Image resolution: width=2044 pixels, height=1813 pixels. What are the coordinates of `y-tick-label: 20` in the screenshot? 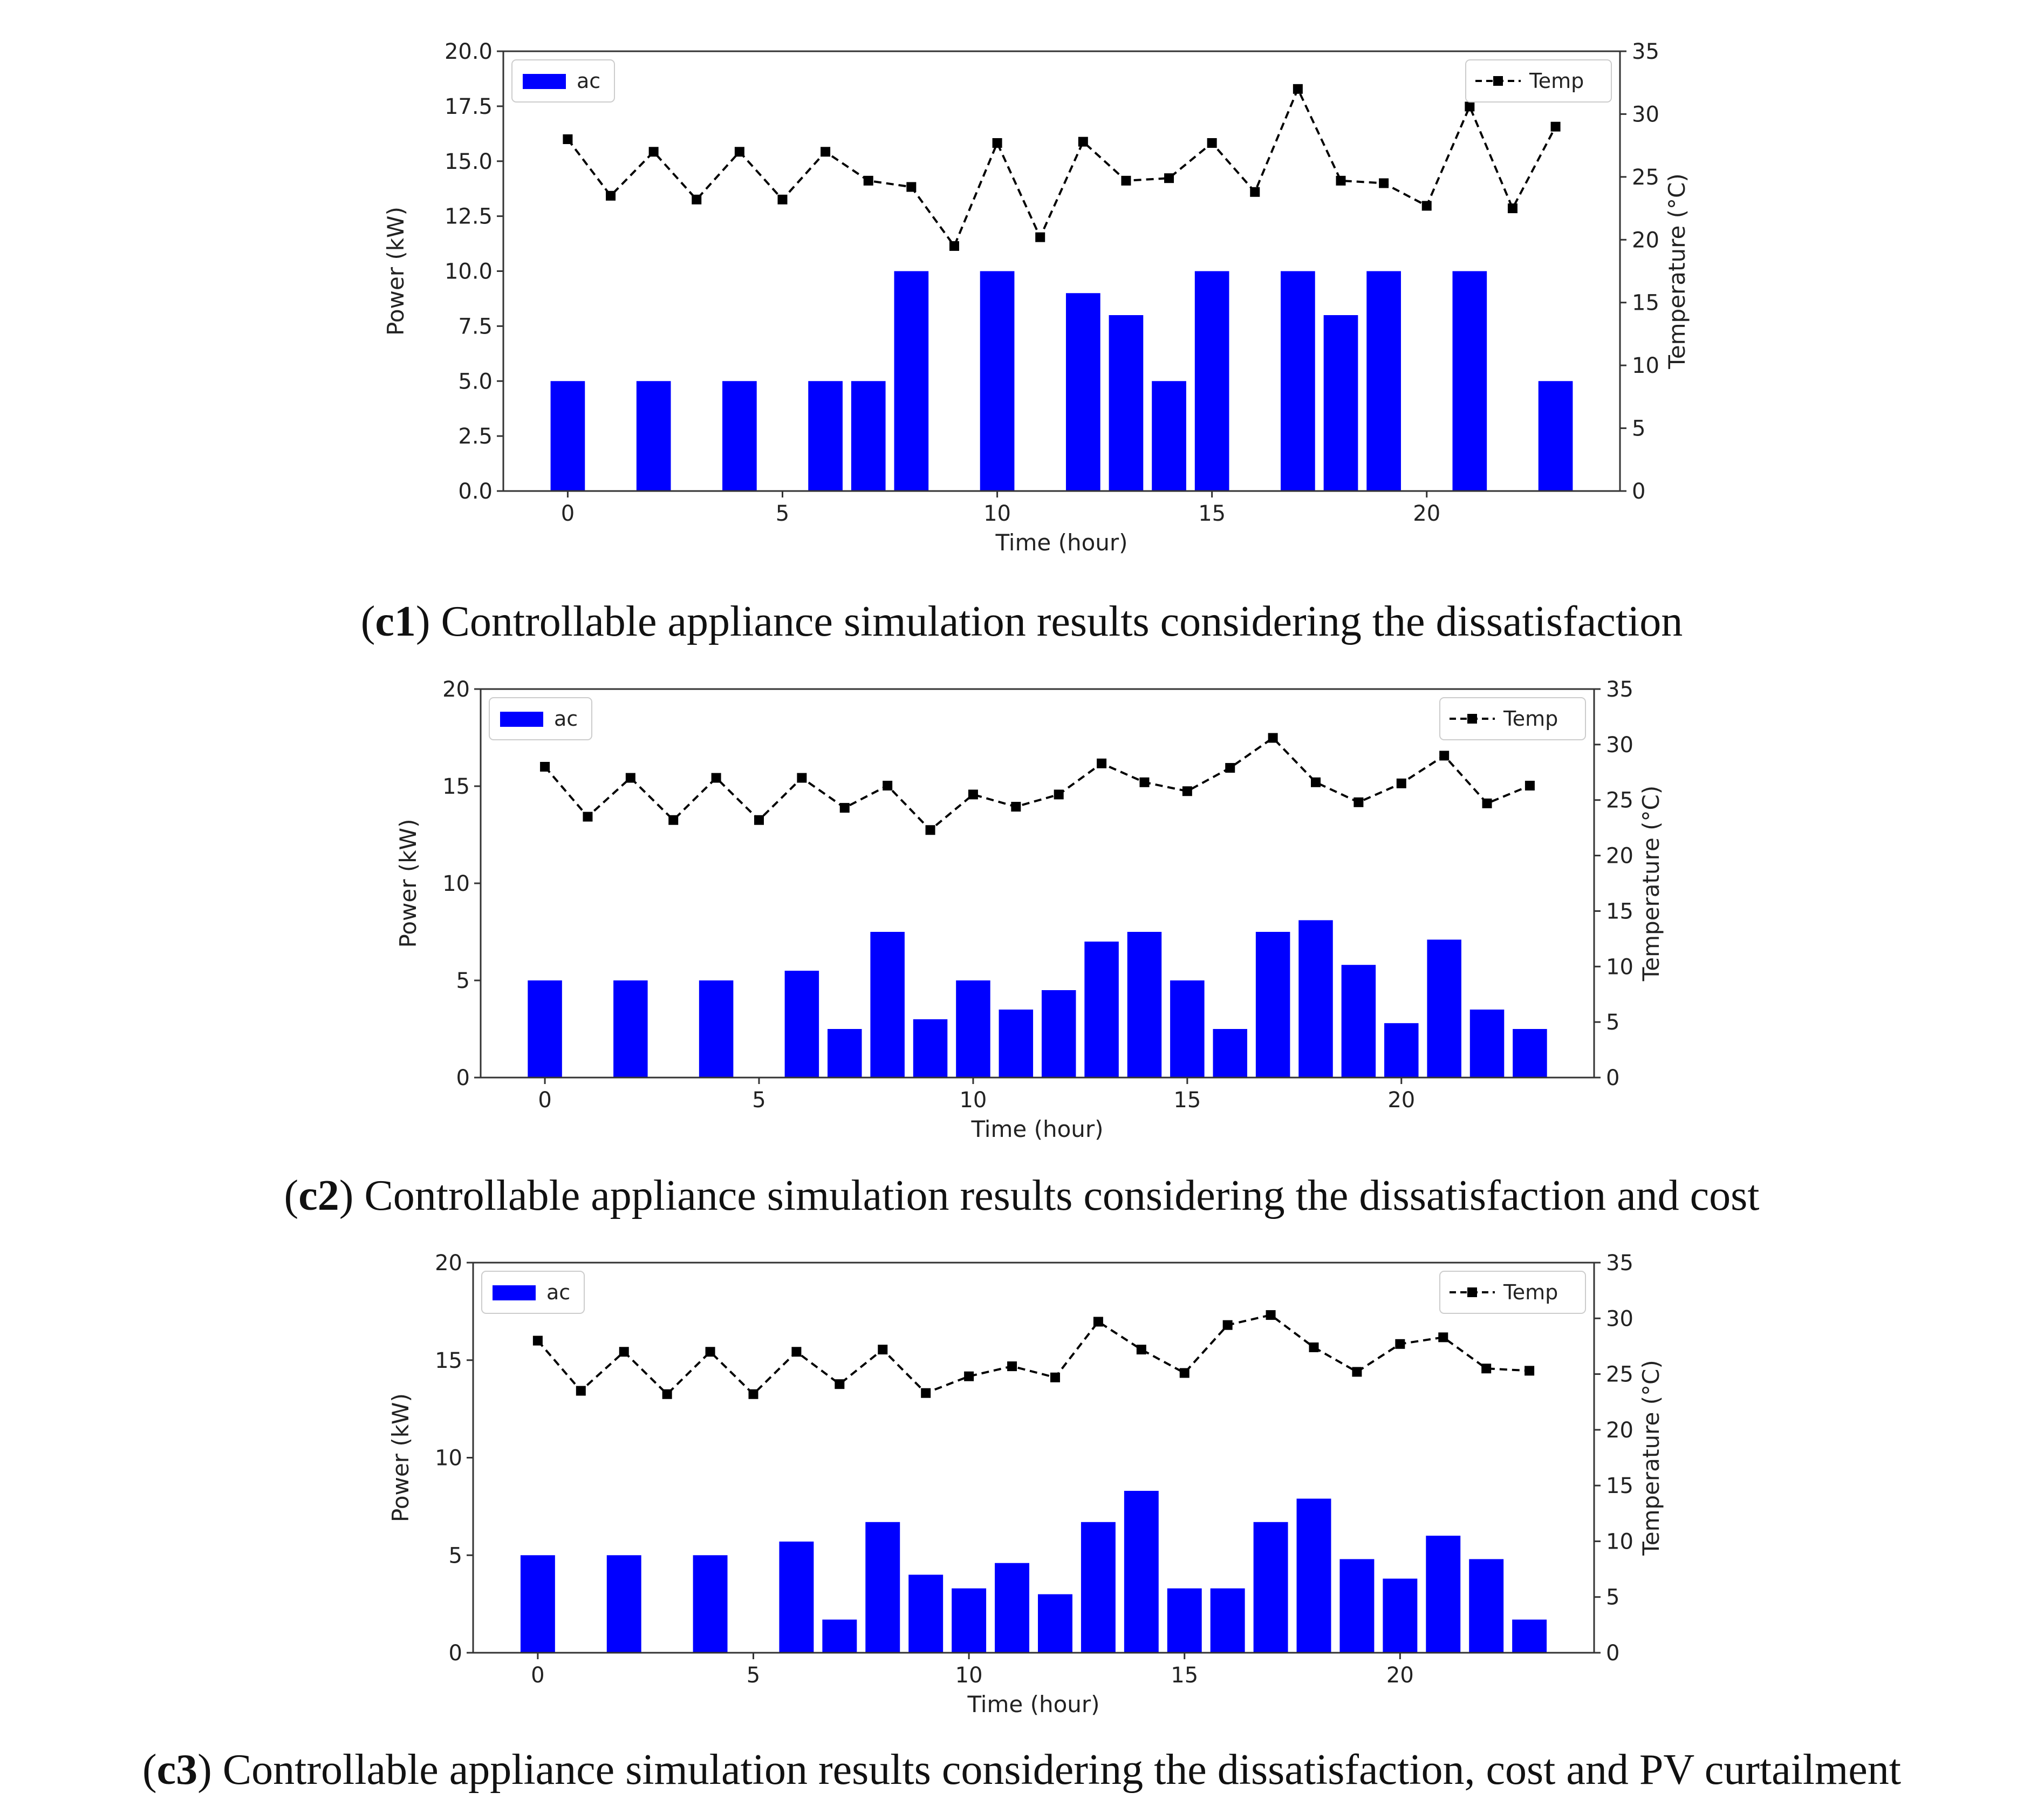 It's located at (448, 1263).